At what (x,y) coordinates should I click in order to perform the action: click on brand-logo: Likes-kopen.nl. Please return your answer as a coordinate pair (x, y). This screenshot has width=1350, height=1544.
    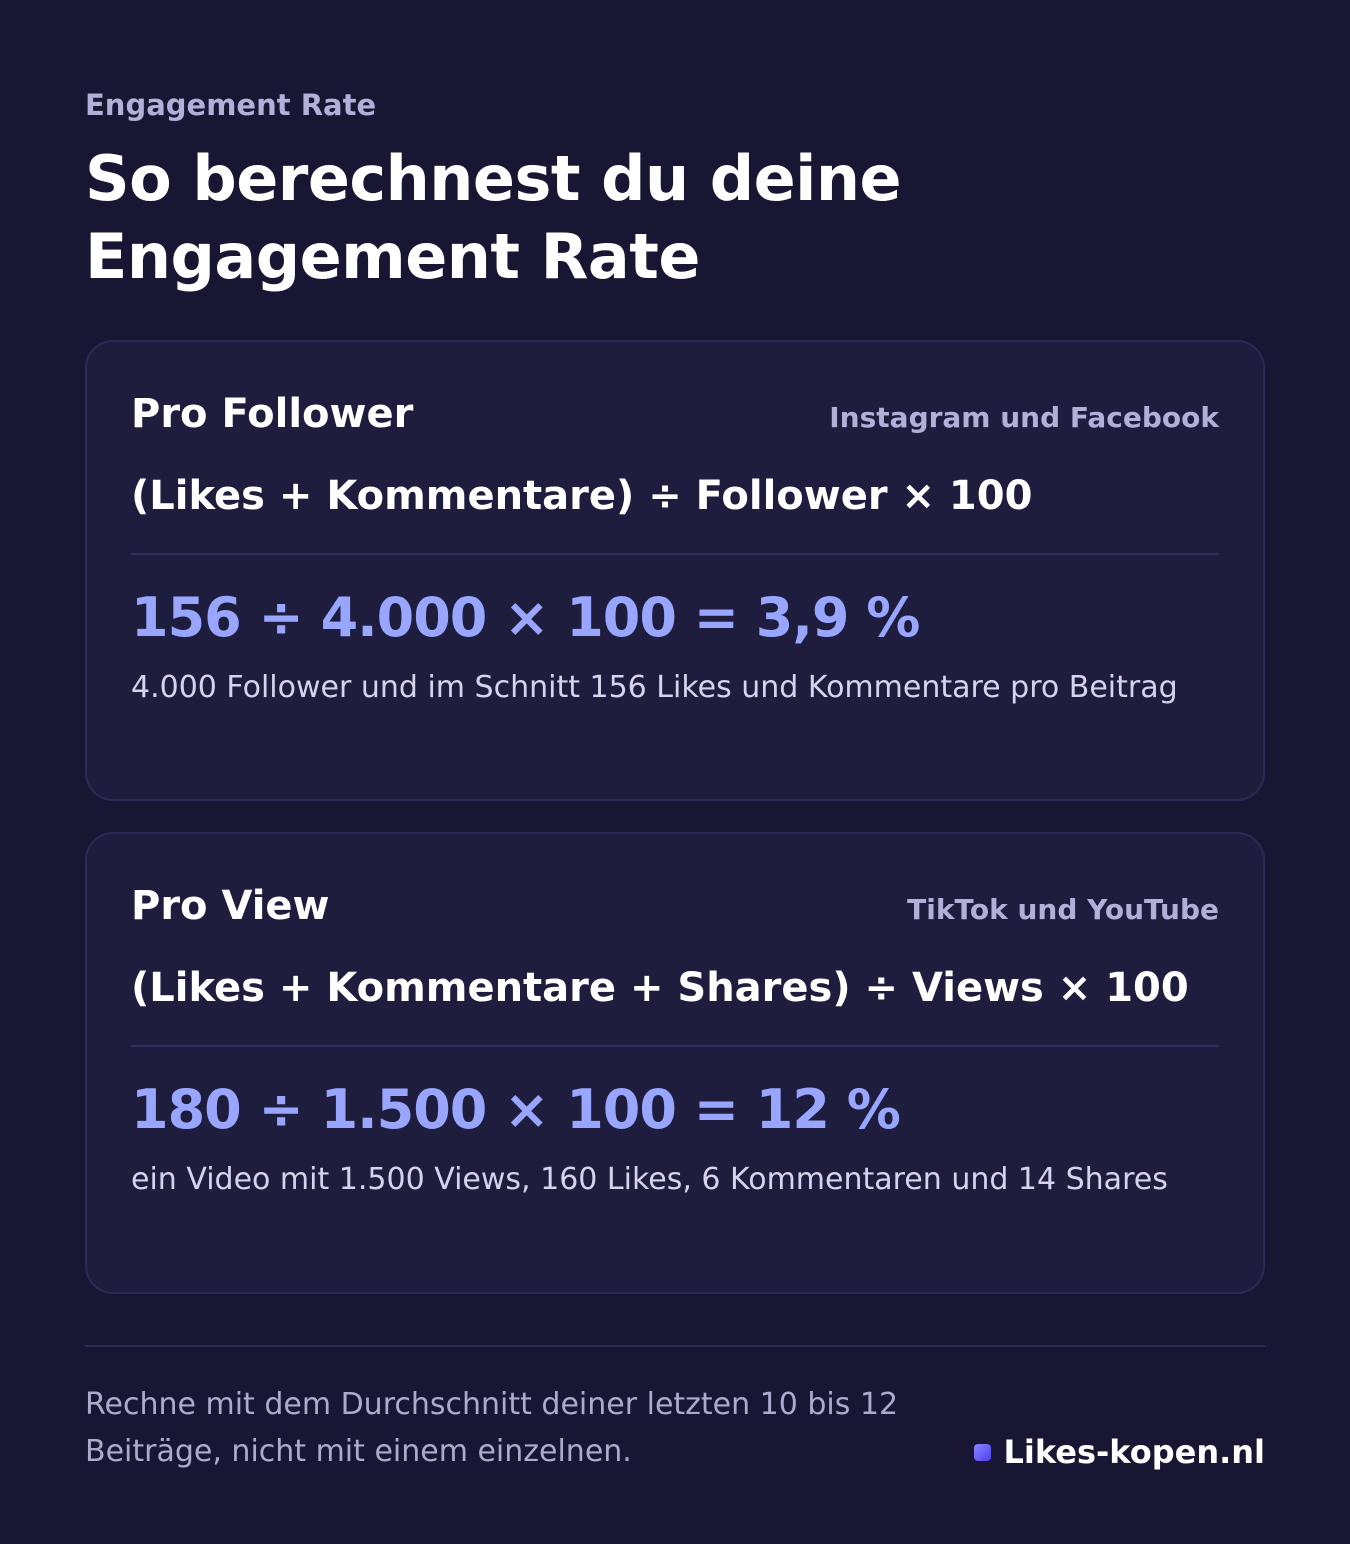
    Looking at the image, I should click on (1119, 1452).